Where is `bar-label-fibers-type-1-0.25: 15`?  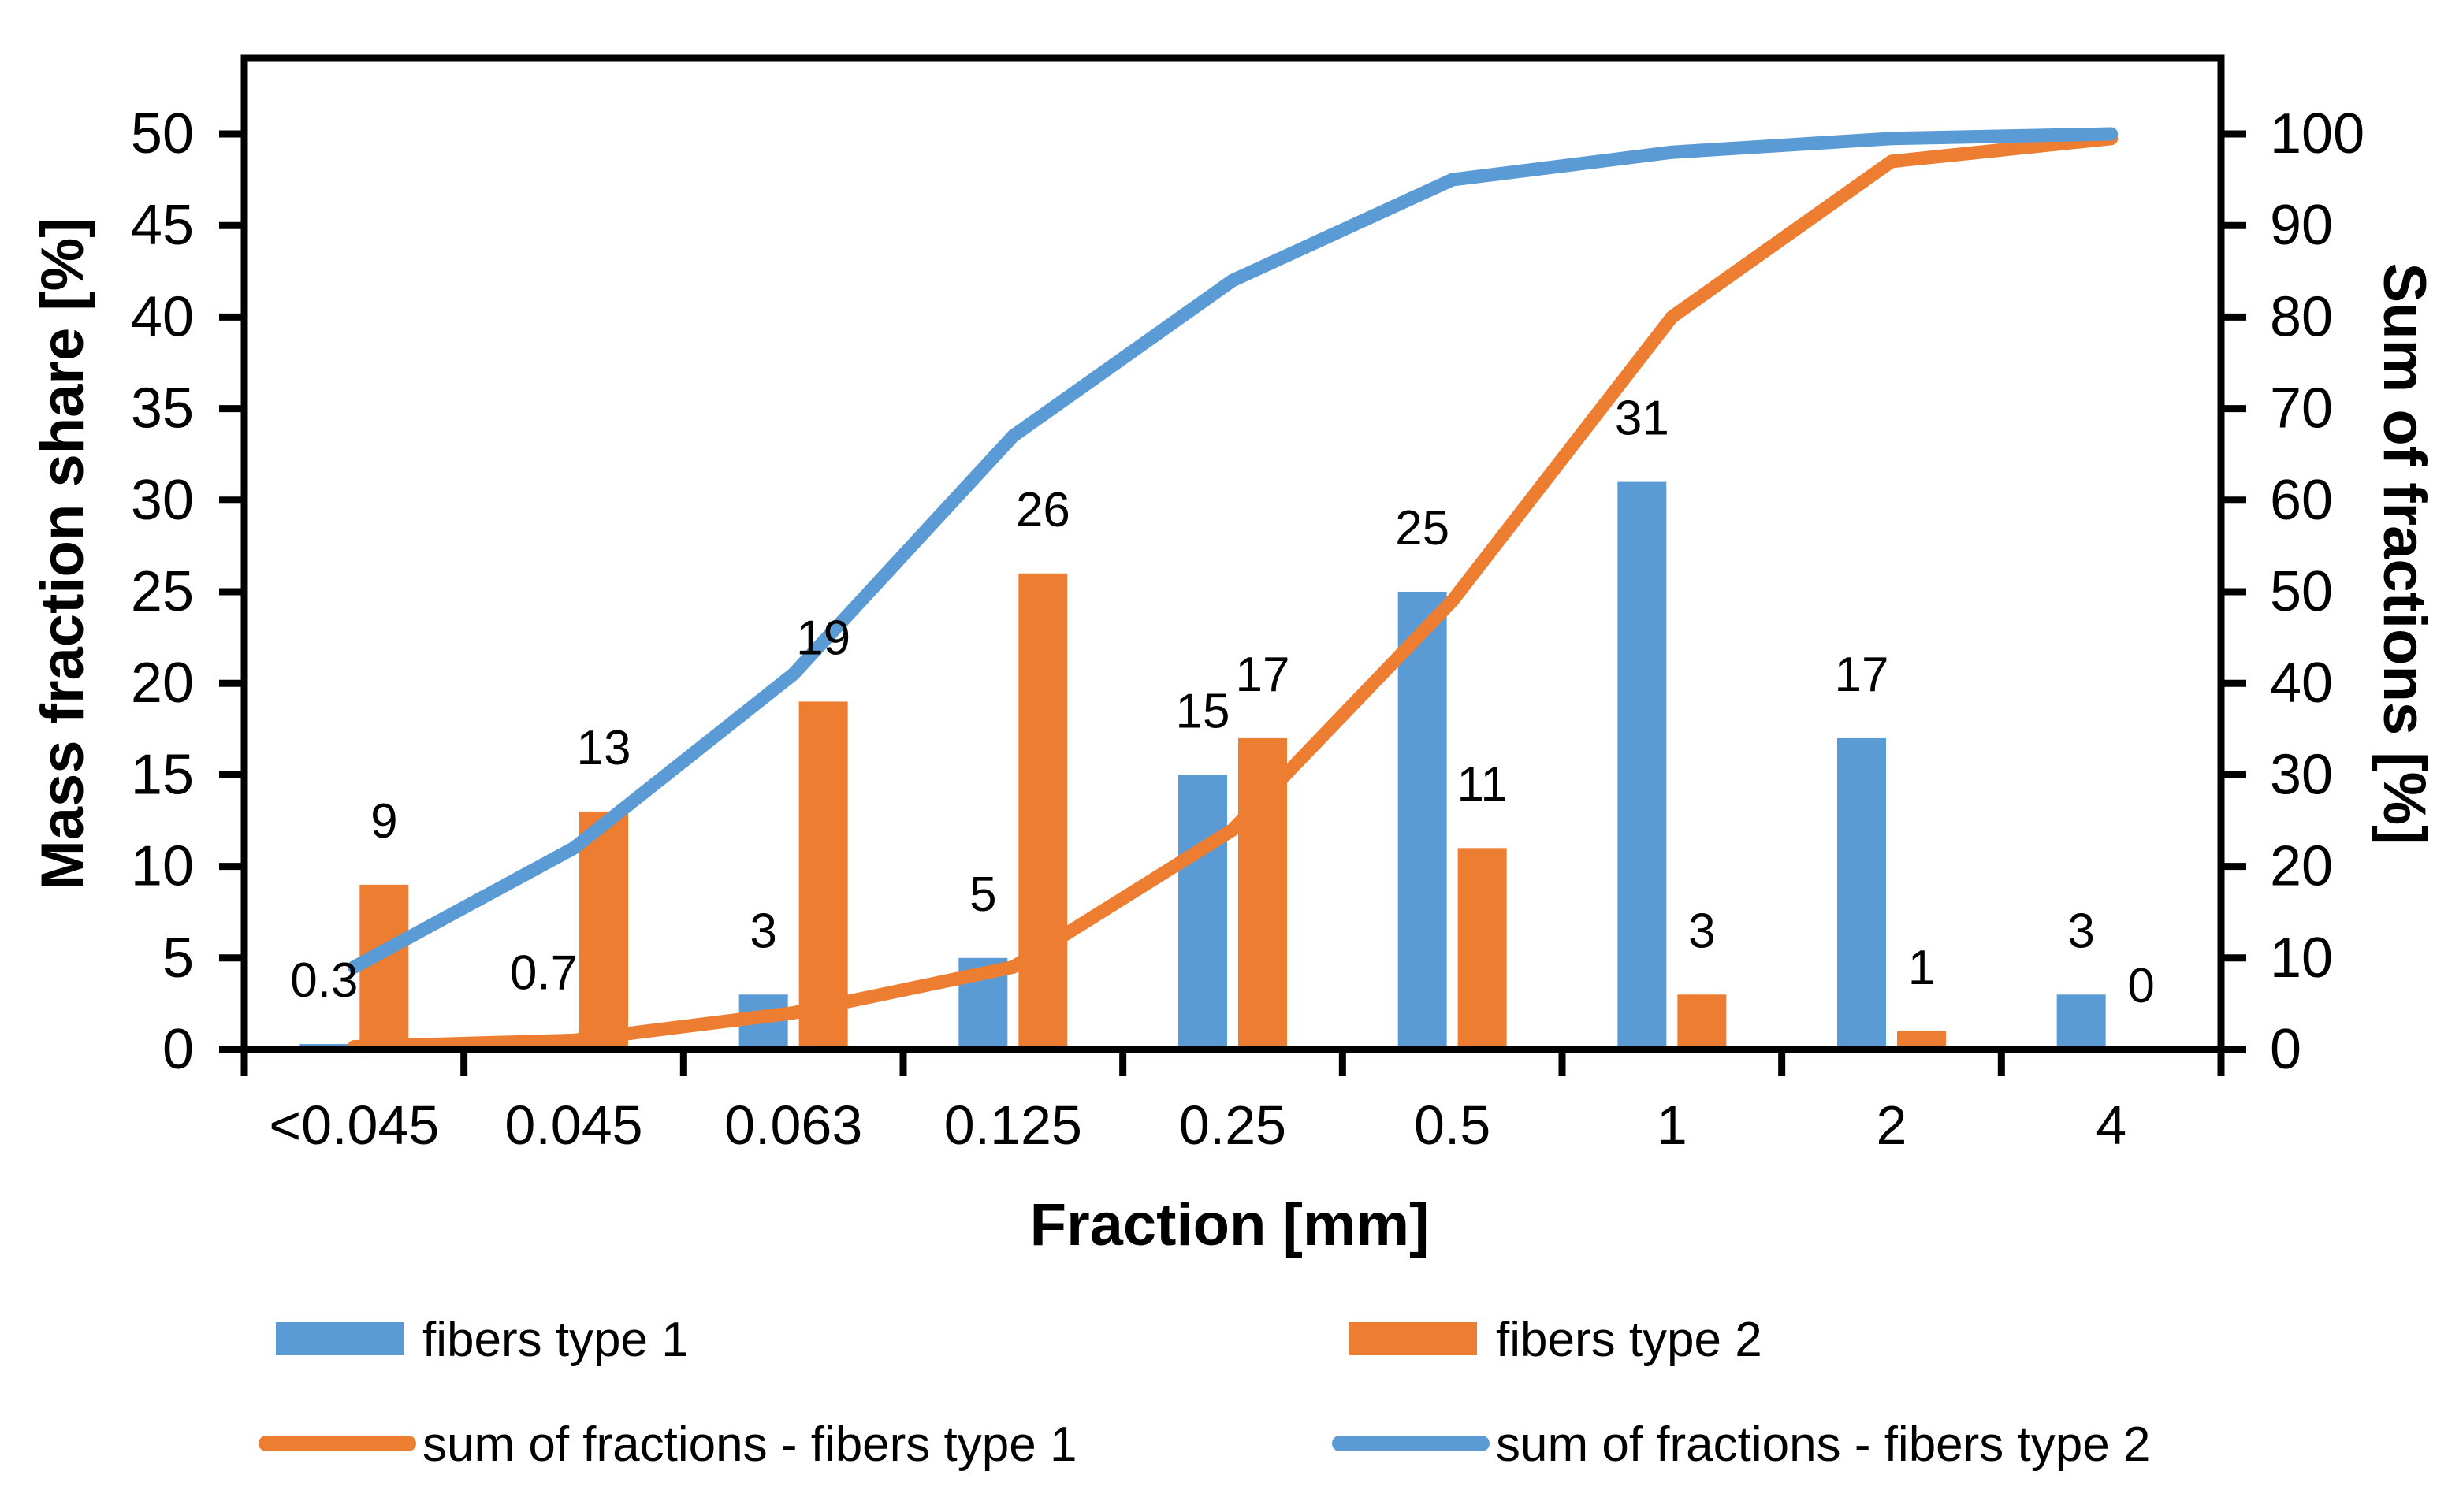
bar-label-fibers-type-1-0.25: 15 is located at coordinates (1203, 711).